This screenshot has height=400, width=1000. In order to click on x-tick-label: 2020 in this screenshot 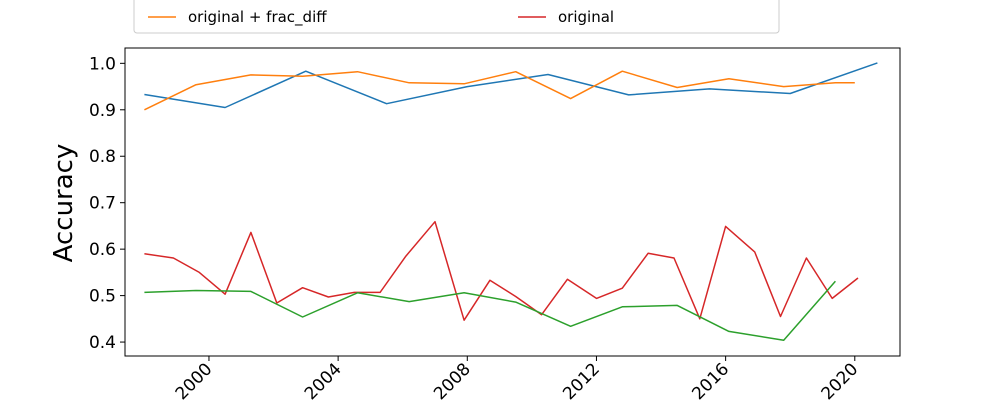, I will do `click(840, 379)`.